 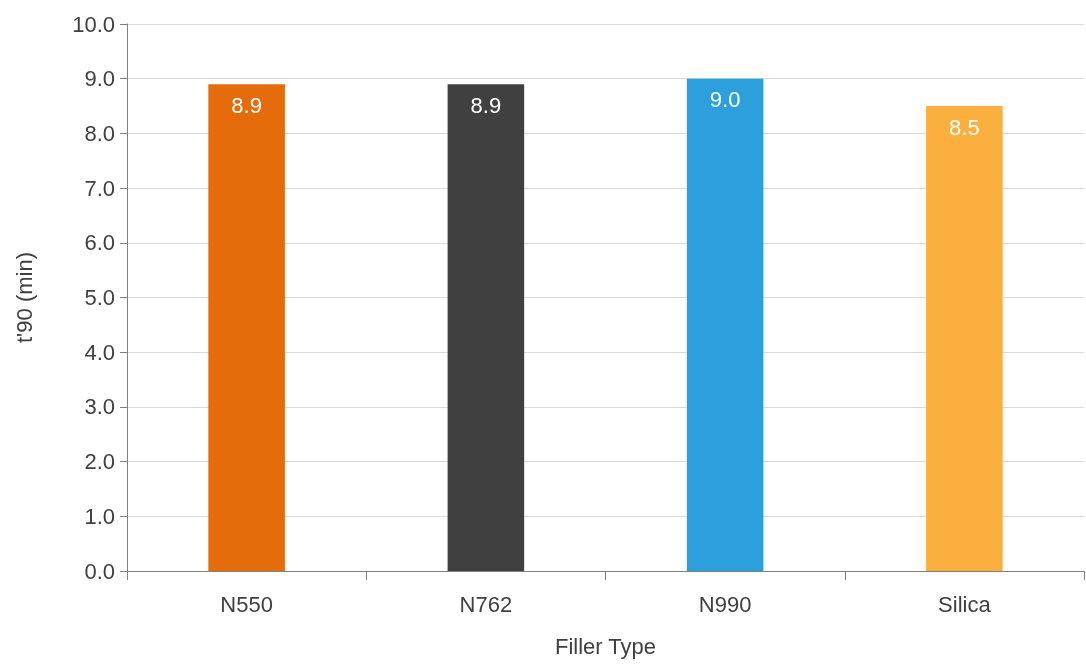 I want to click on y-tick-label: 7.0, so click(x=99, y=188).